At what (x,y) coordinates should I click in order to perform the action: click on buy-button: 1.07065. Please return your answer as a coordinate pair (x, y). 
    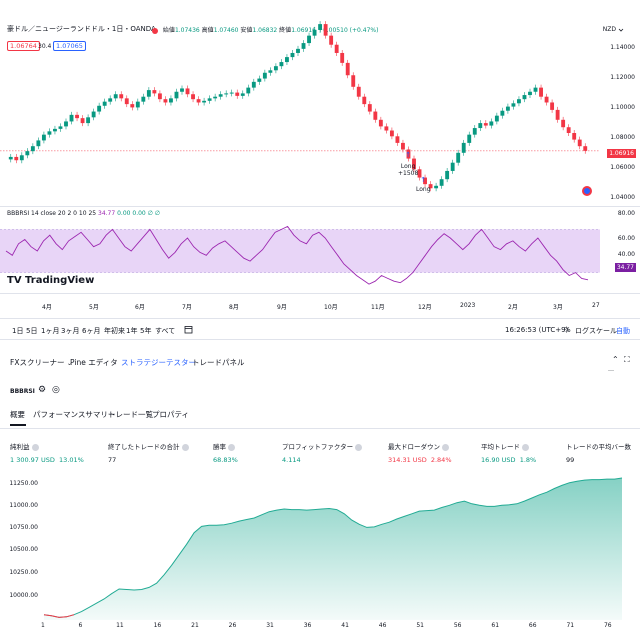
    Looking at the image, I should click on (69, 46).